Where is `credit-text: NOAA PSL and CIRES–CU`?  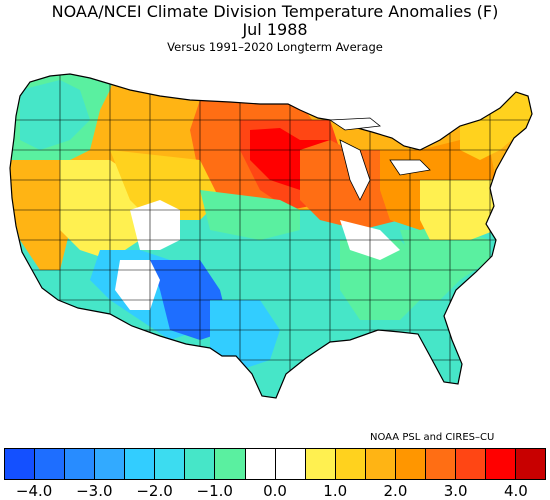 credit-text: NOAA PSL and CIRES–CU is located at coordinates (432, 437).